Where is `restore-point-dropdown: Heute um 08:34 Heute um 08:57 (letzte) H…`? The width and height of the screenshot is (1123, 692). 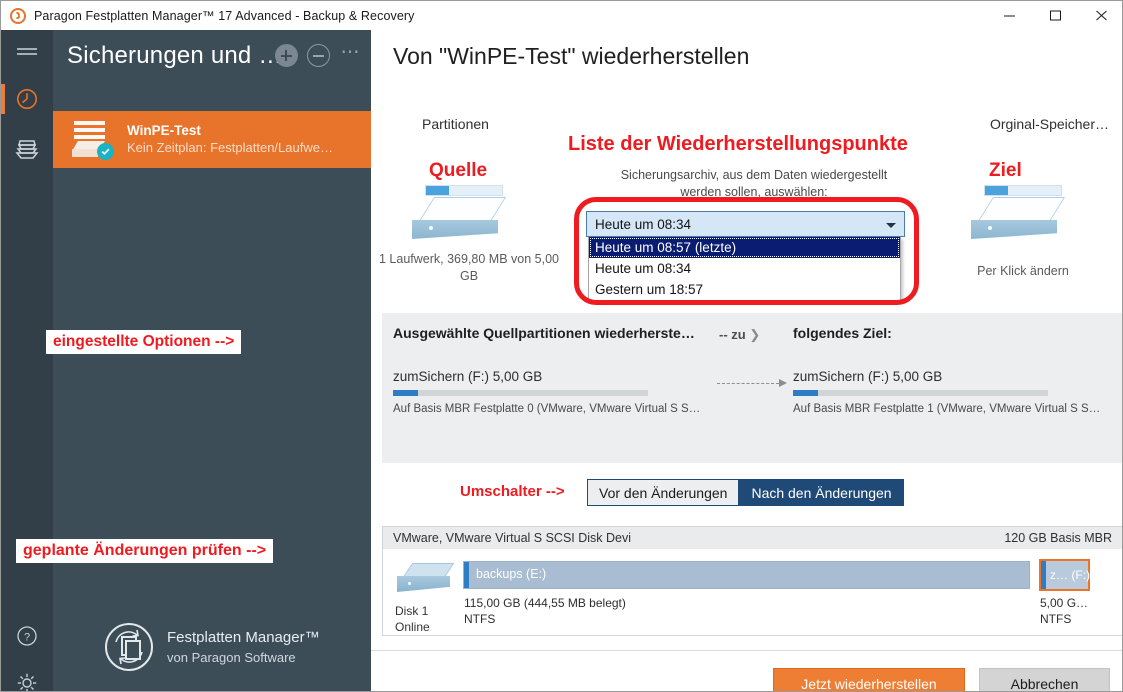 restore-point-dropdown: Heute um 08:34 Heute um 08:57 (letzte) H… is located at coordinates (745, 256).